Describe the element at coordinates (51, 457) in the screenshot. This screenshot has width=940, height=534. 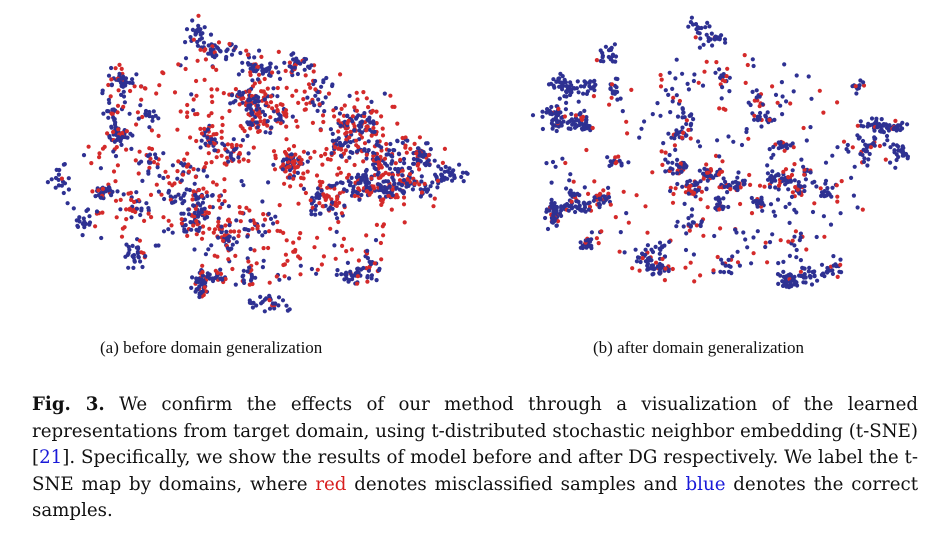
I see `citation-link: 21` at that location.